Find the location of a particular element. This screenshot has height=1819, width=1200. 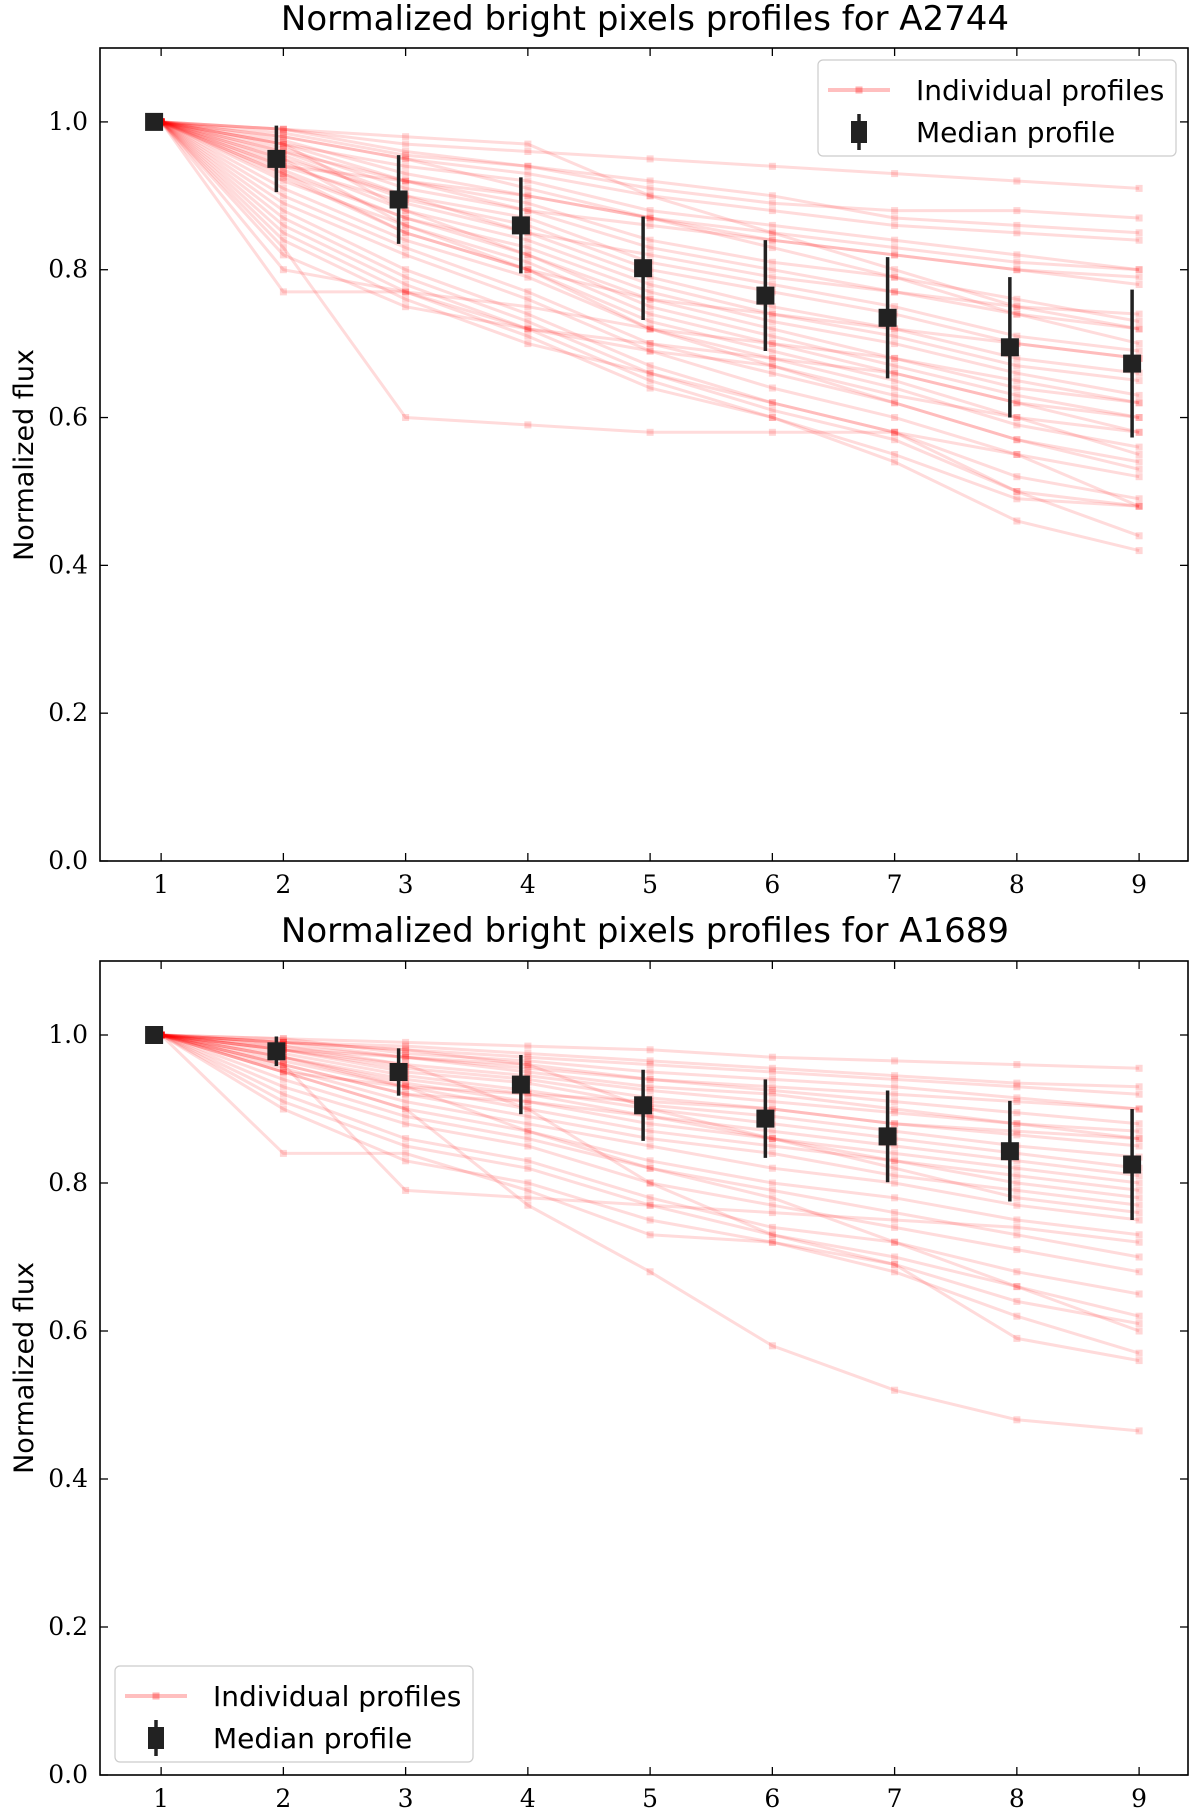

legend: Individual profiles Median profile is located at coordinates (997, 108).